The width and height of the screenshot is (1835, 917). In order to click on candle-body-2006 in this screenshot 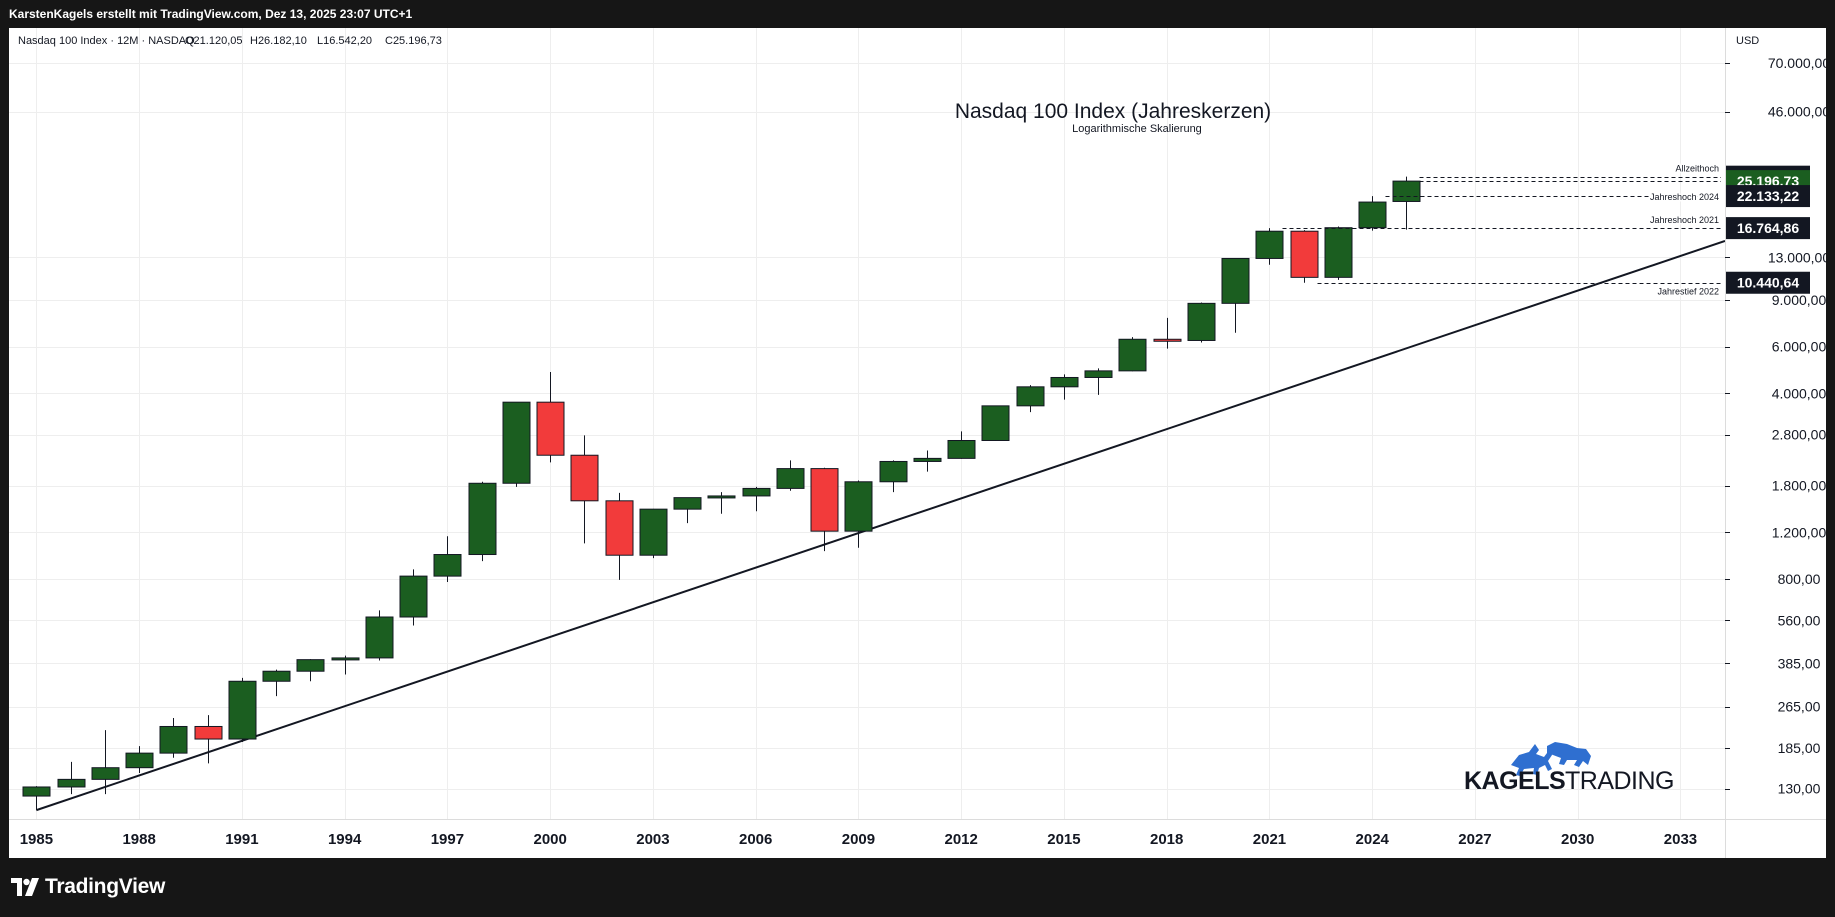, I will do `click(756, 492)`.